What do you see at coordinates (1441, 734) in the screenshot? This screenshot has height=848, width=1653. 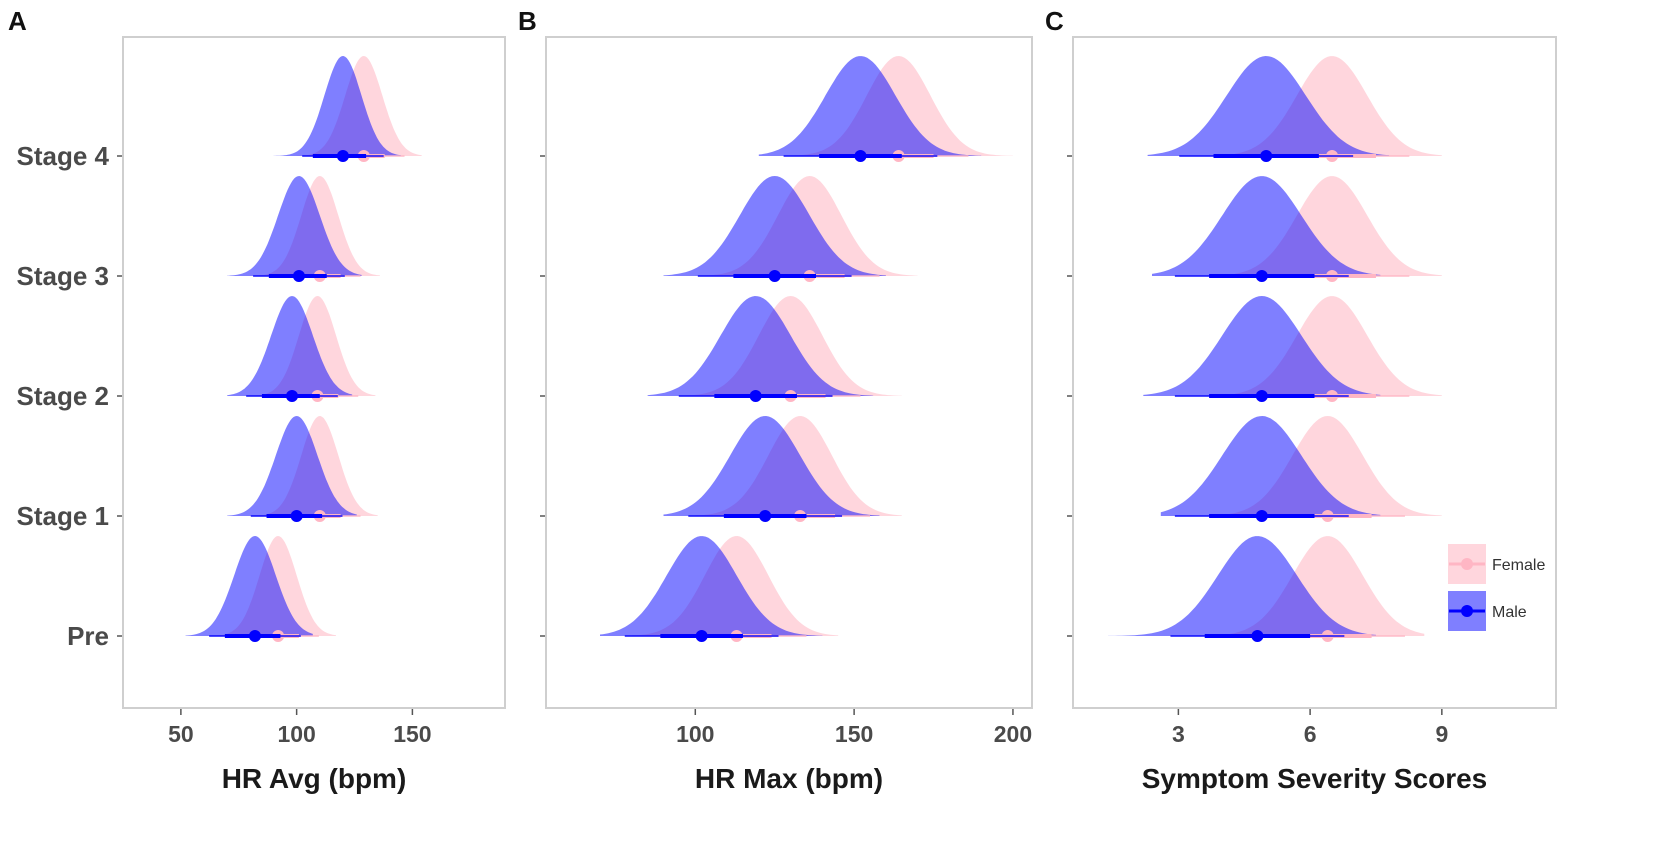 I see `x-tick-label: 9` at bounding box center [1441, 734].